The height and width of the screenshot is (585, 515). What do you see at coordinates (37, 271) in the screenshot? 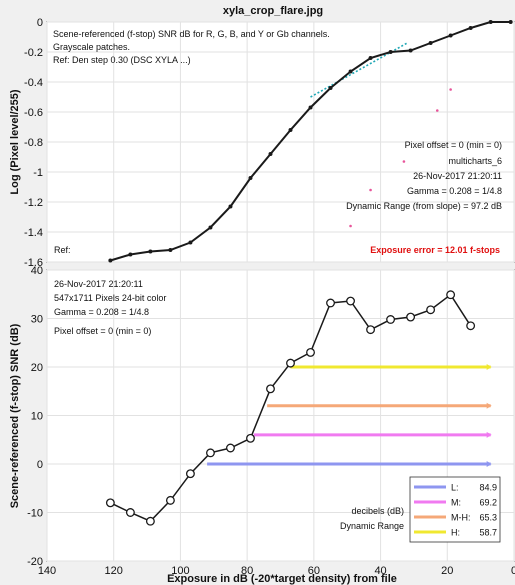
I see `bottom-y-tick-label: 40` at bounding box center [37, 271].